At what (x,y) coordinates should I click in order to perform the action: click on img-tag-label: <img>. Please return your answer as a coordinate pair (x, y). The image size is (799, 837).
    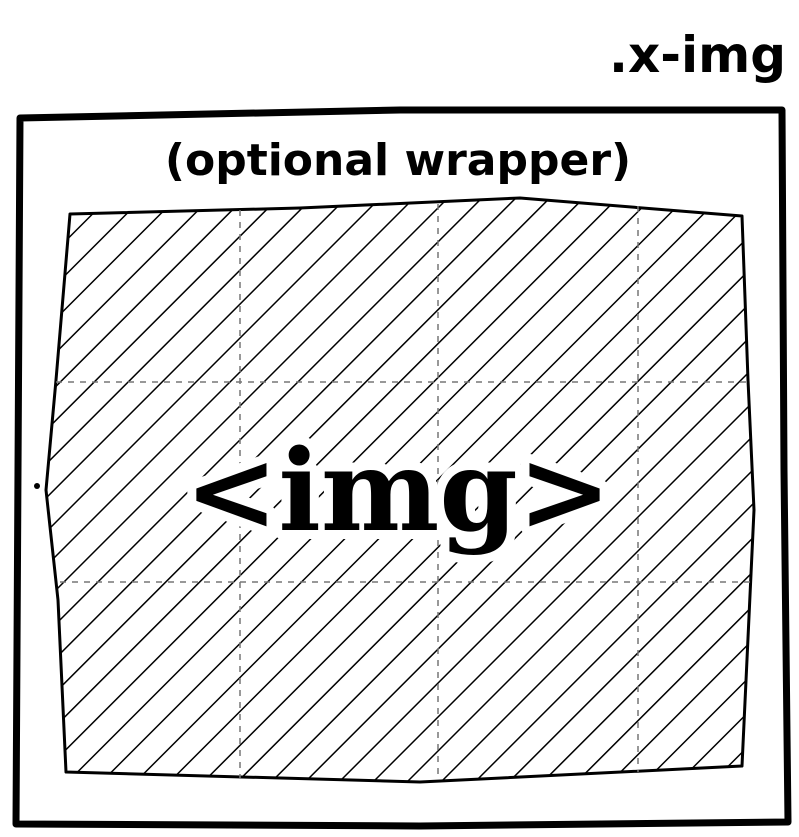
    Looking at the image, I should click on (397, 491).